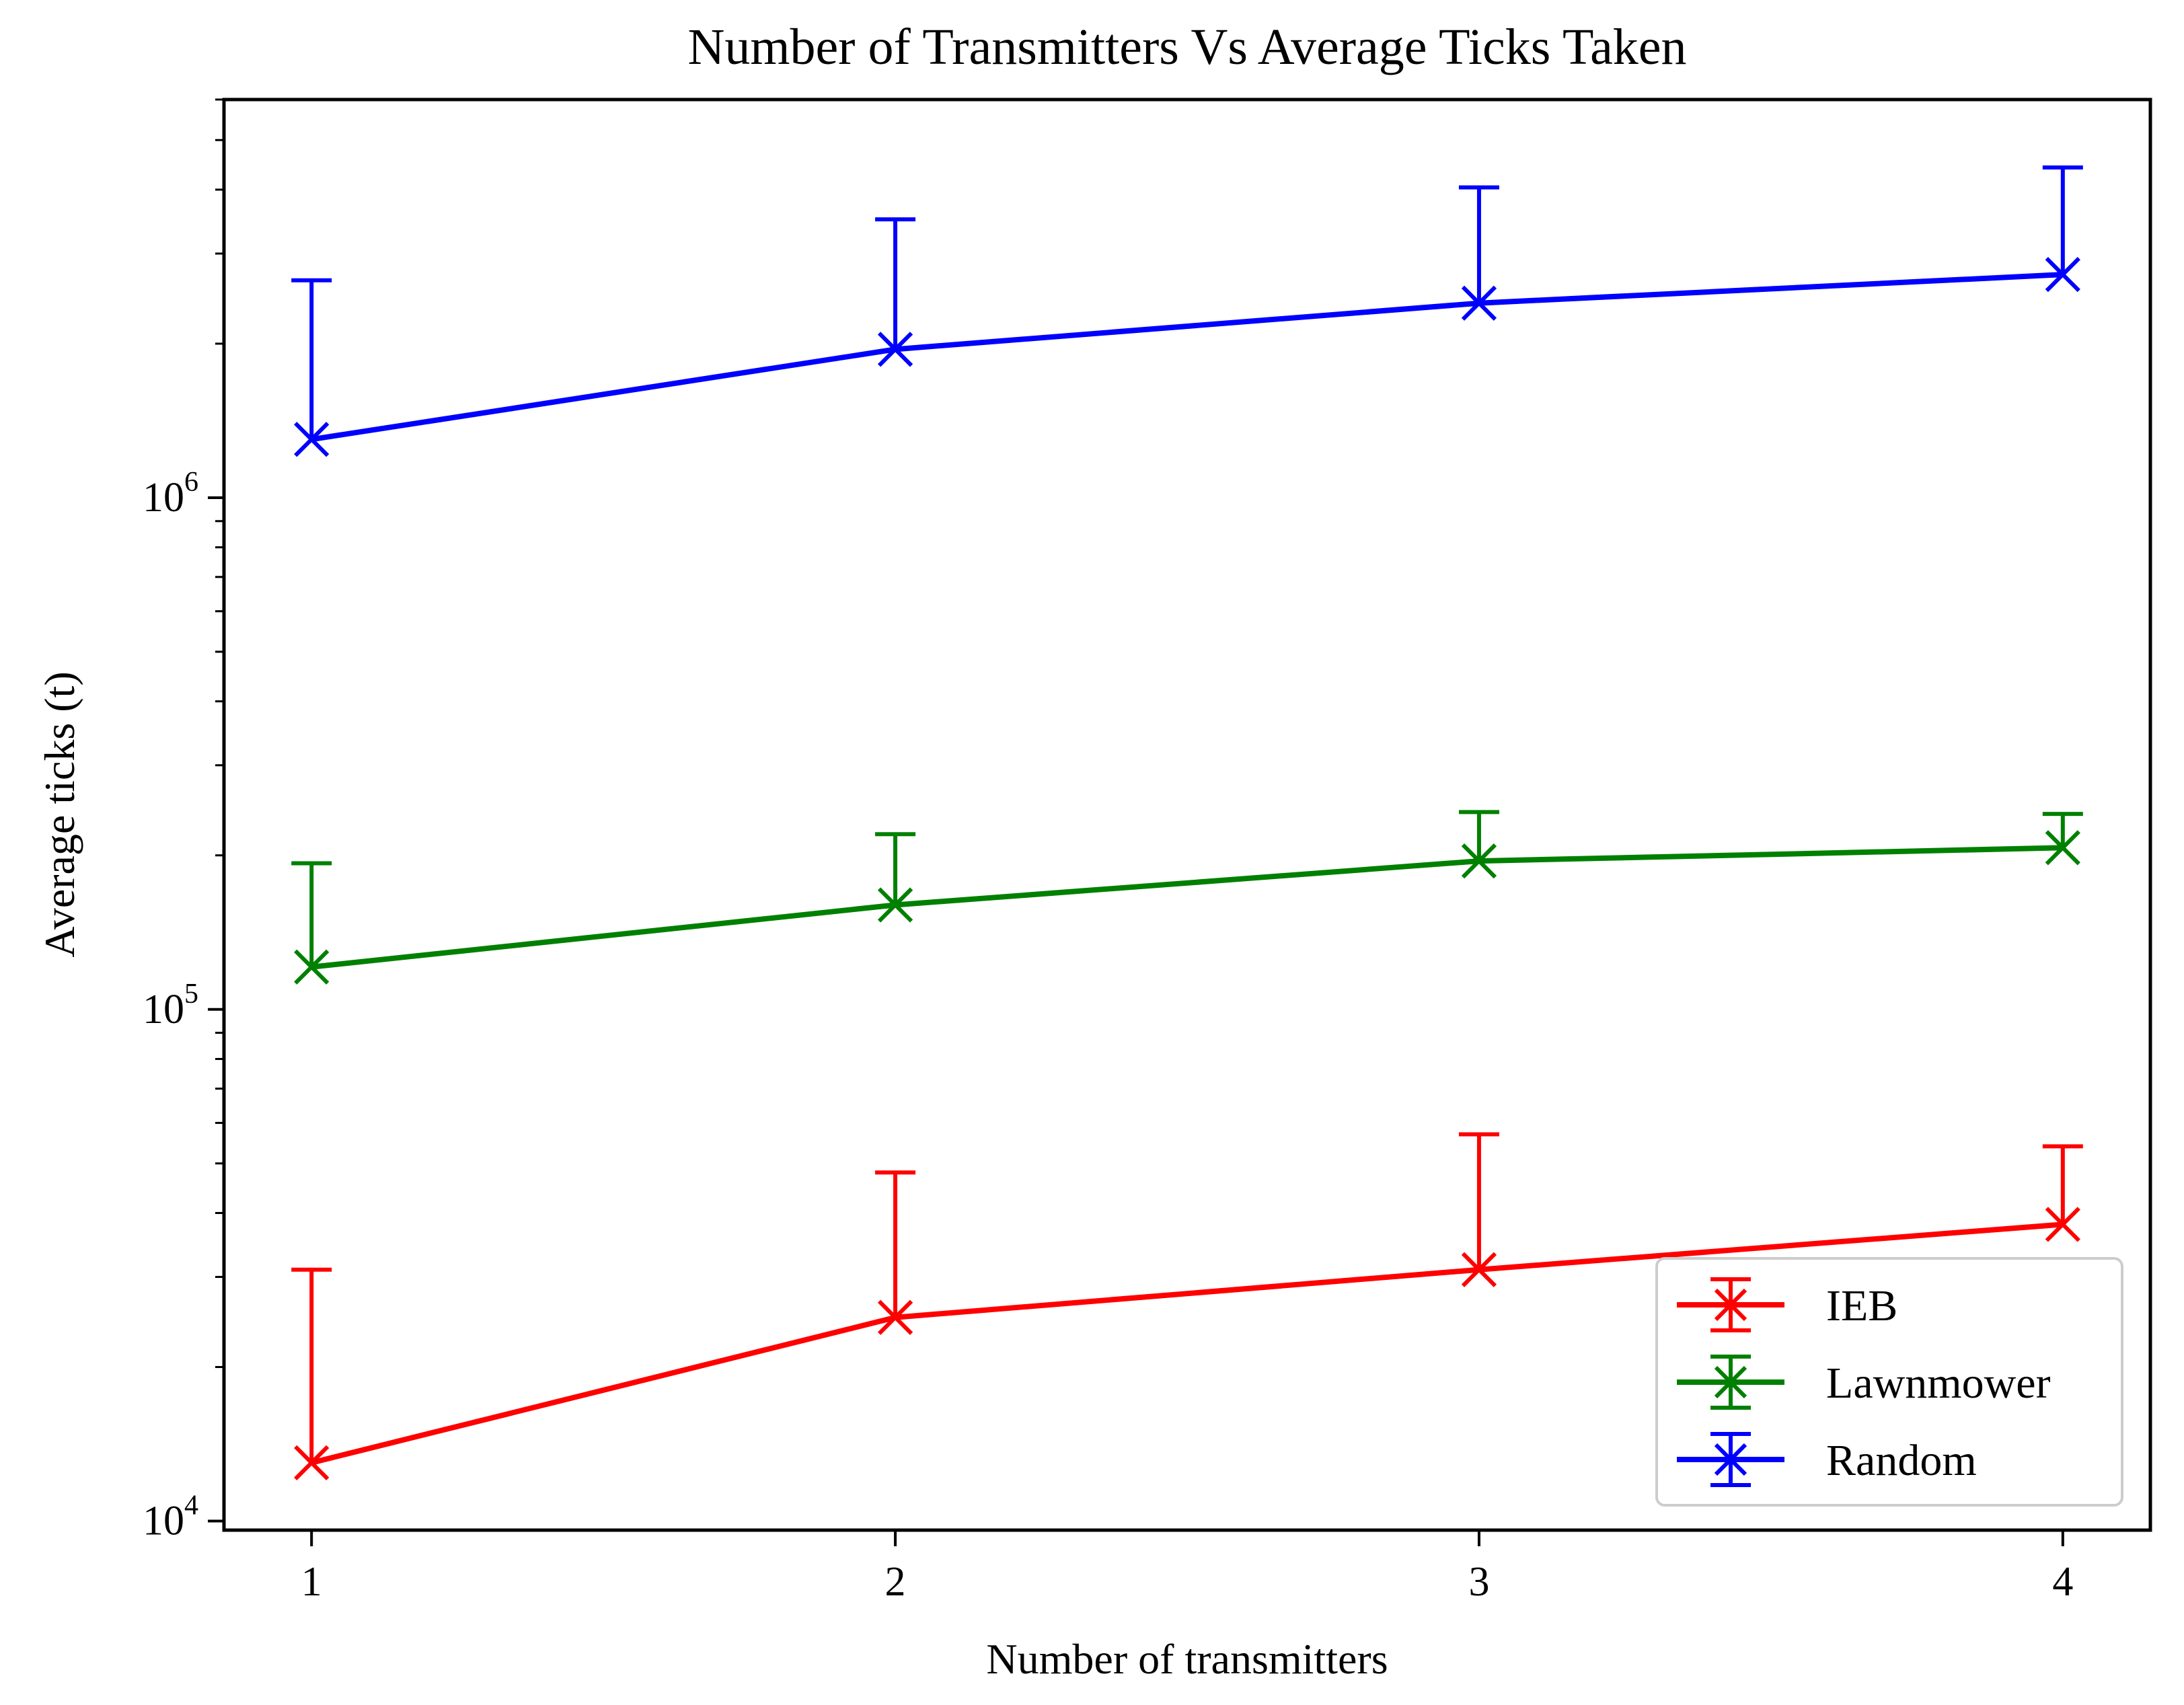 The height and width of the screenshot is (1705, 2184). I want to click on legend-label: Random, so click(1901, 1460).